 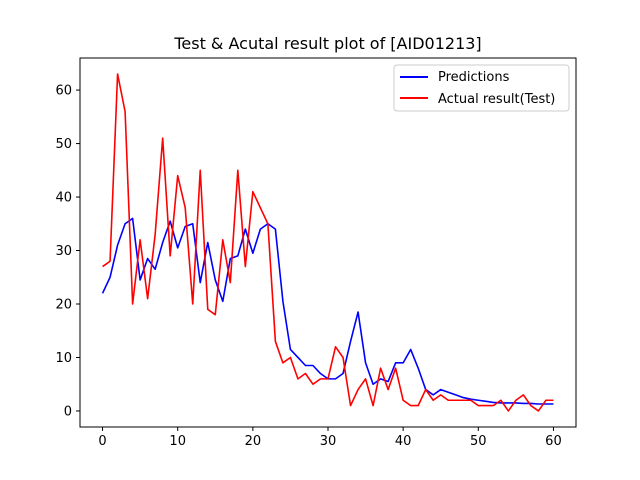 What do you see at coordinates (63, 251) in the screenshot?
I see `y-tick-label: 30` at bounding box center [63, 251].